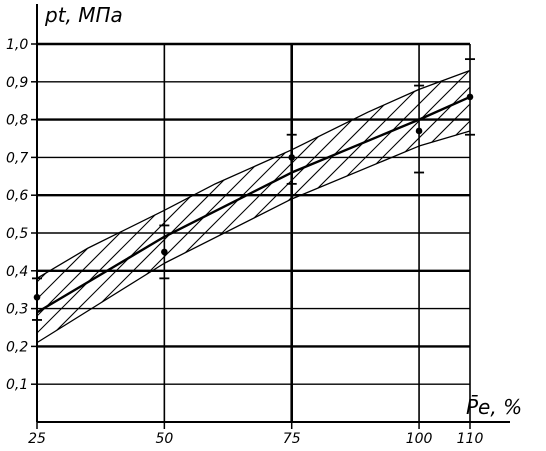 The image size is (546, 451). Describe the element at coordinates (17, 385) in the screenshot. I see `y-tick-label: 0,1` at that location.